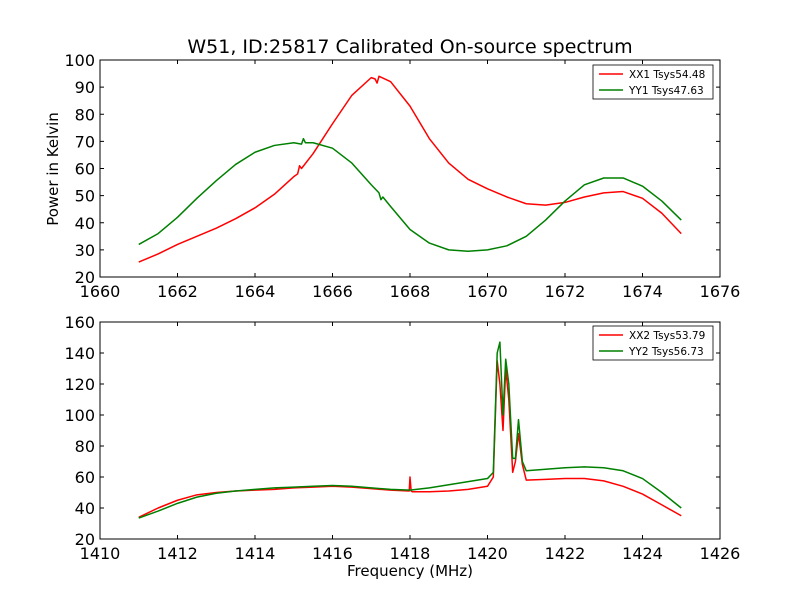  What do you see at coordinates (487, 553) in the screenshot?
I see `x-tick-label: 1420` at bounding box center [487, 553].